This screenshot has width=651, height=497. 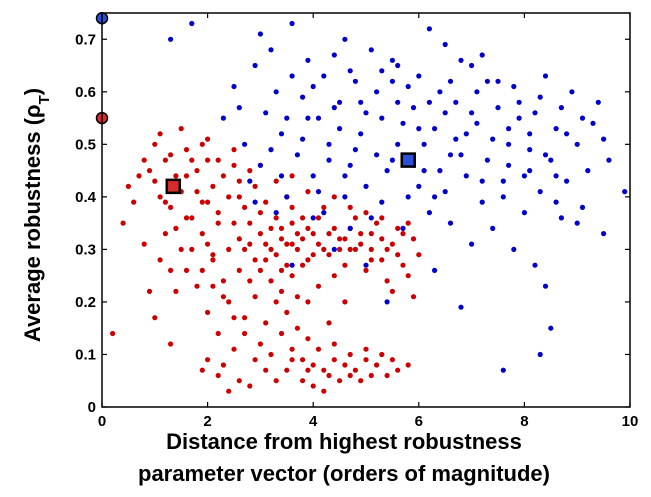 I want to click on x-axis-title-line1: Distance from highest robustness, so click(x=344, y=441).